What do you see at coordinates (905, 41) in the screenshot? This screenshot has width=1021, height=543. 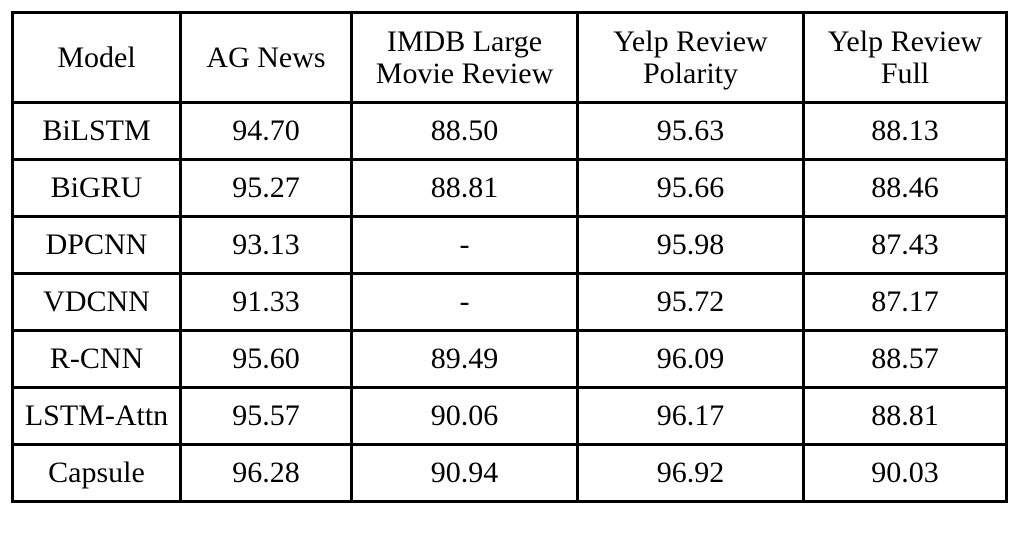 I see `header-yelp-full-line1: Yelp Review` at bounding box center [905, 41].